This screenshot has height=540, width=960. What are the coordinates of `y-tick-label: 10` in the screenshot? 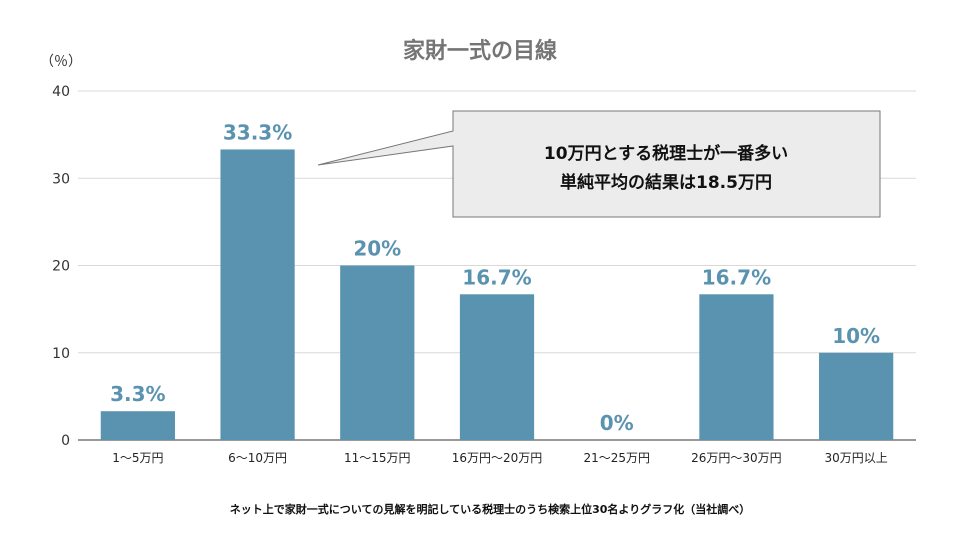 It's located at (61, 354).